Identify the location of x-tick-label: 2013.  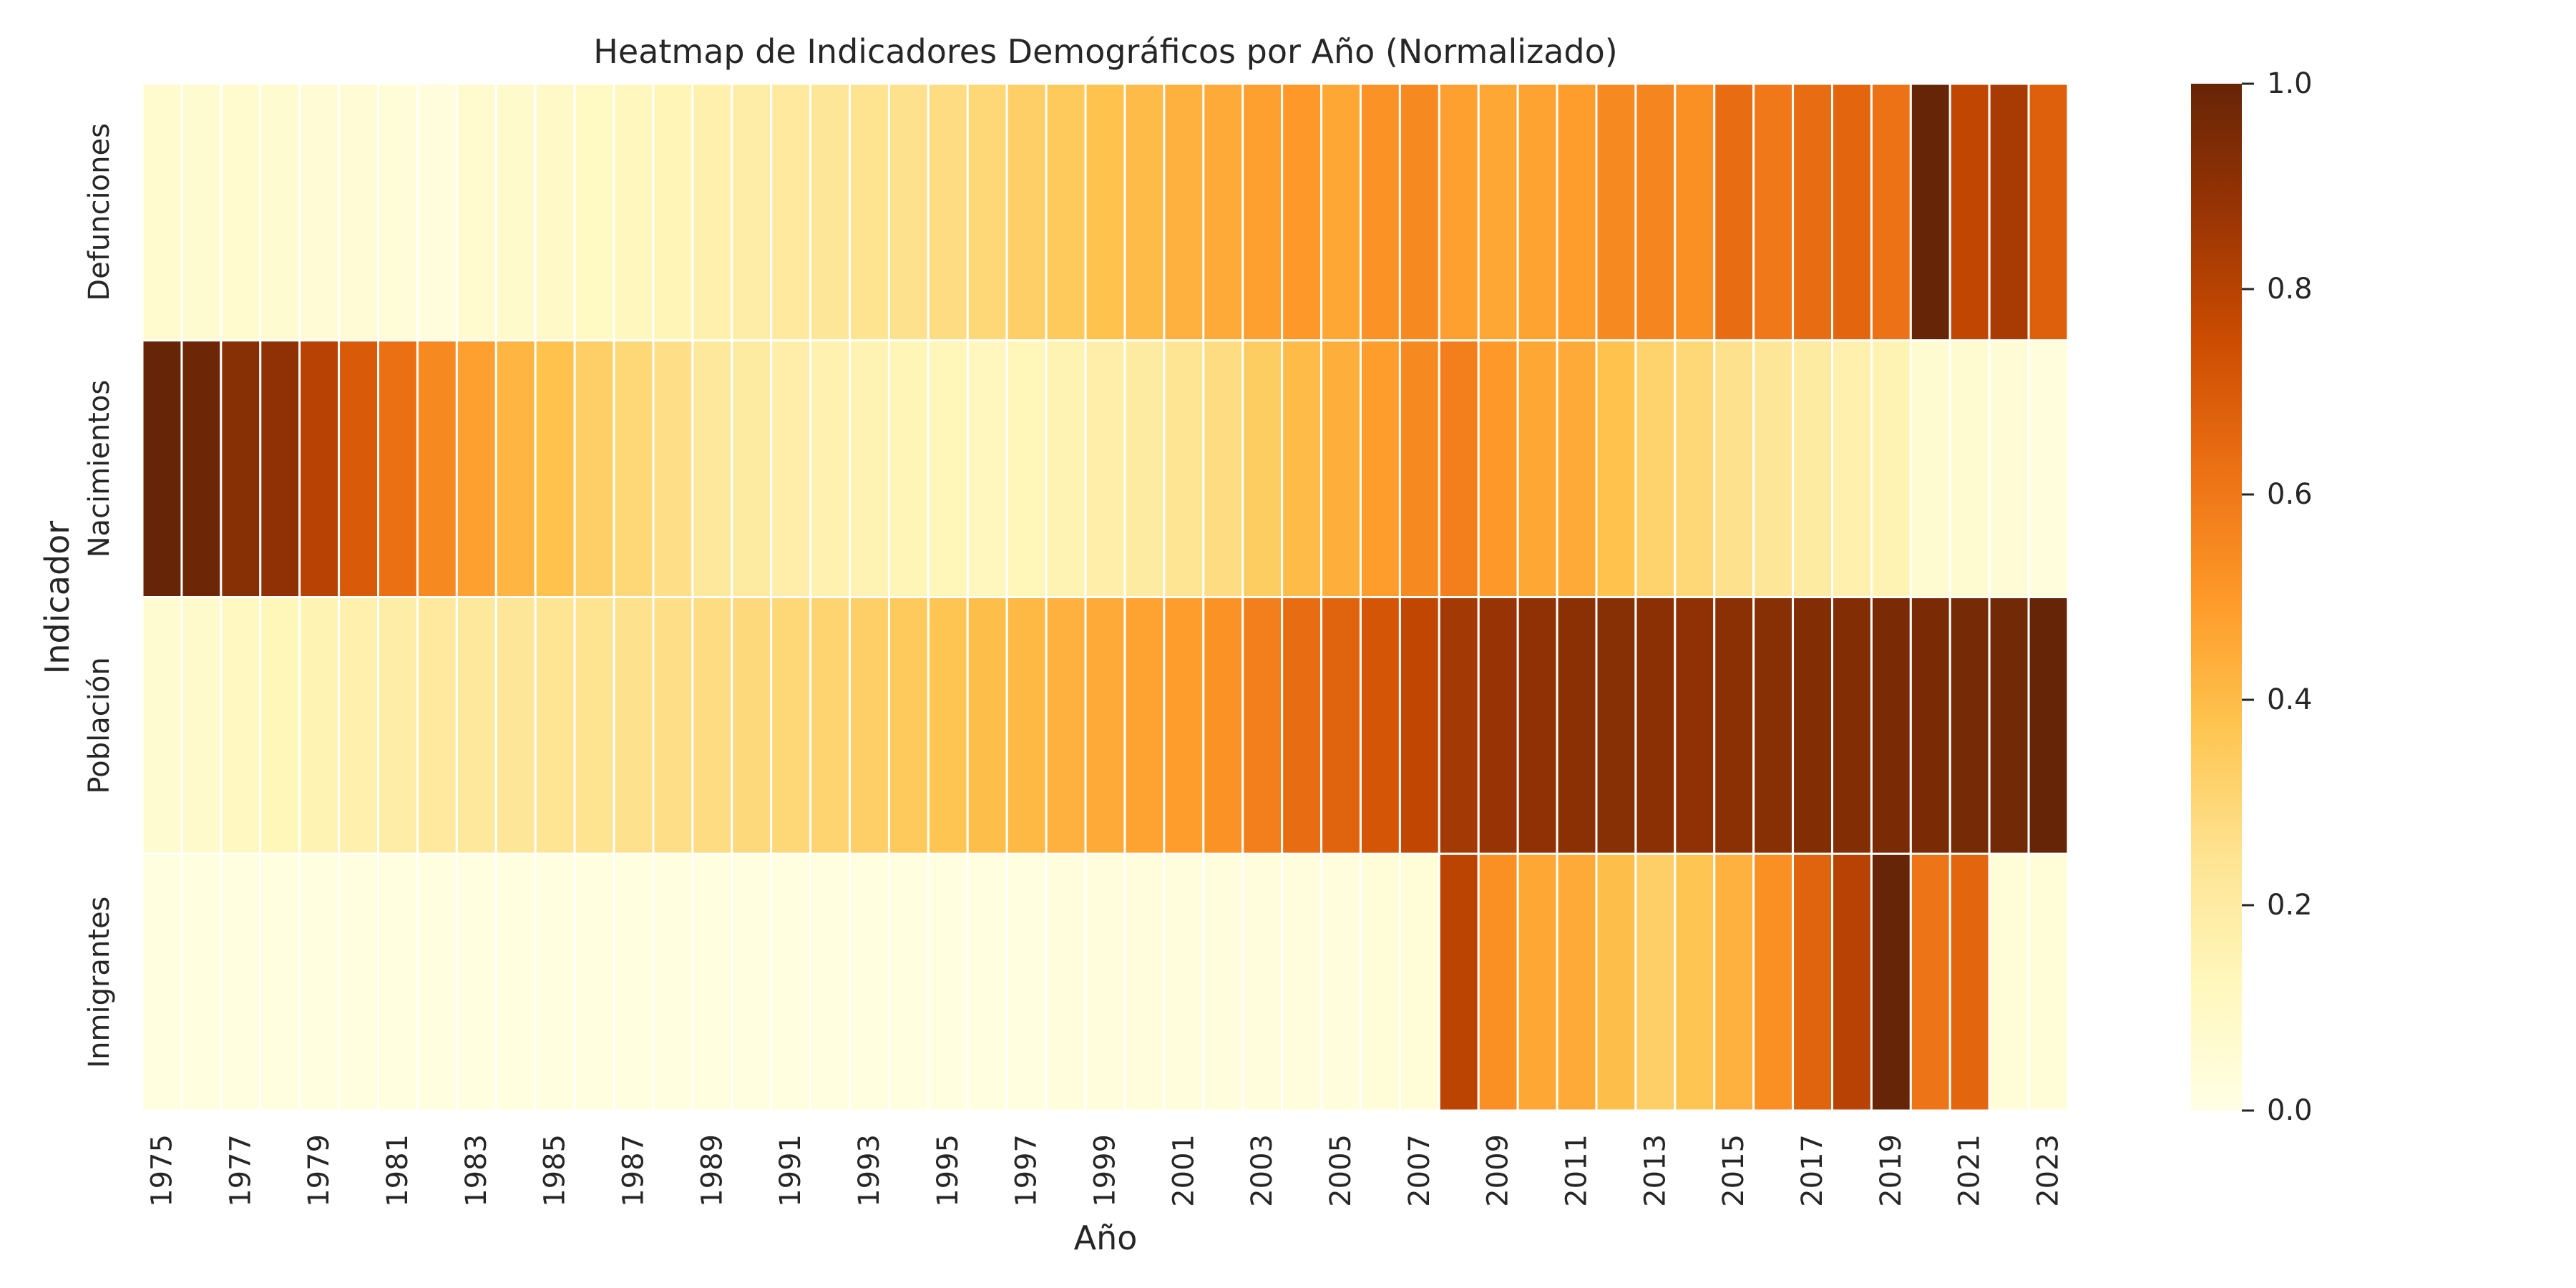
(1655, 1170).